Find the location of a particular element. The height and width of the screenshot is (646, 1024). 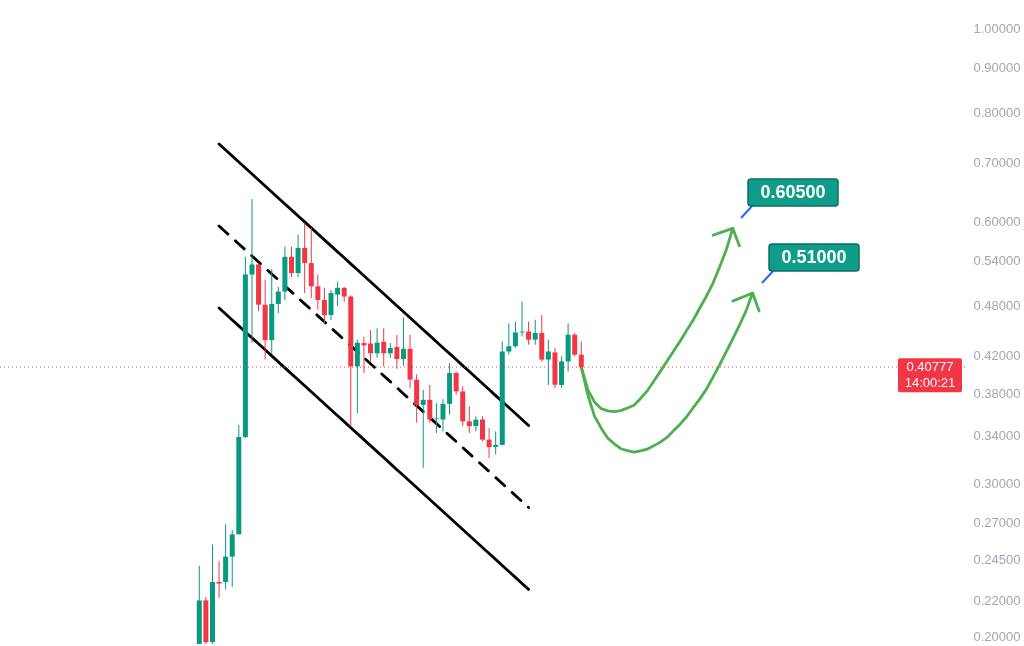

y-tick-label: 0.48000 is located at coordinates (997, 305).